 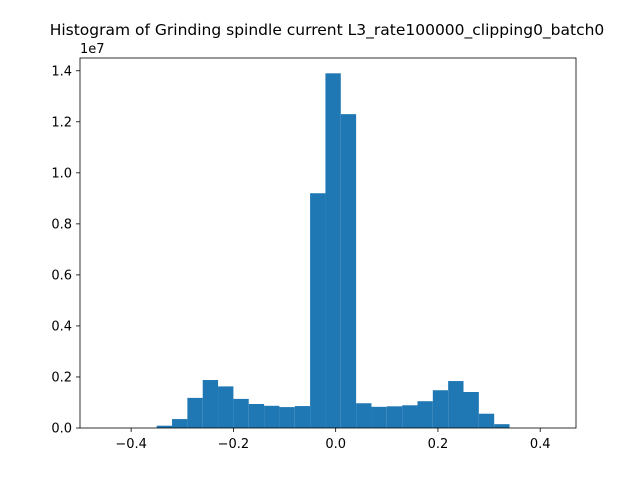 What do you see at coordinates (61, 173) in the screenshot?
I see `y-tick-label: 1.0` at bounding box center [61, 173].